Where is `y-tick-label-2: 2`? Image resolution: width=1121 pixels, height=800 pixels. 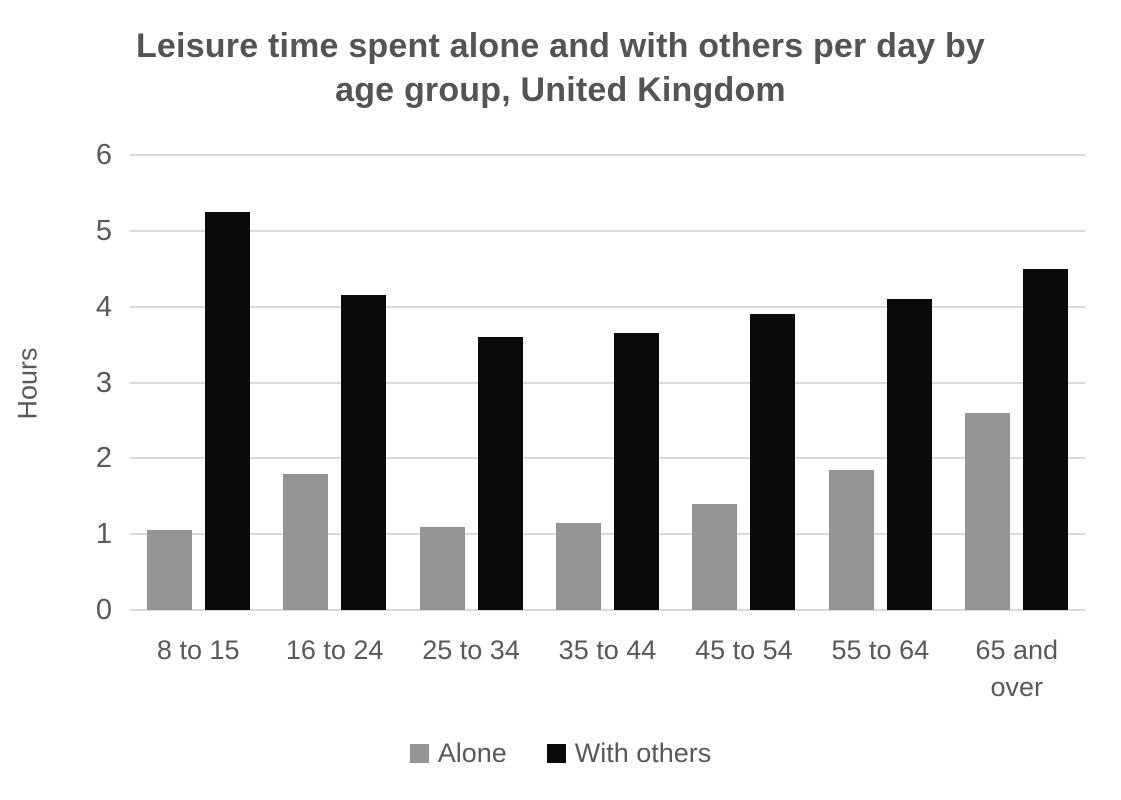 y-tick-label-2: 2 is located at coordinates (103, 458).